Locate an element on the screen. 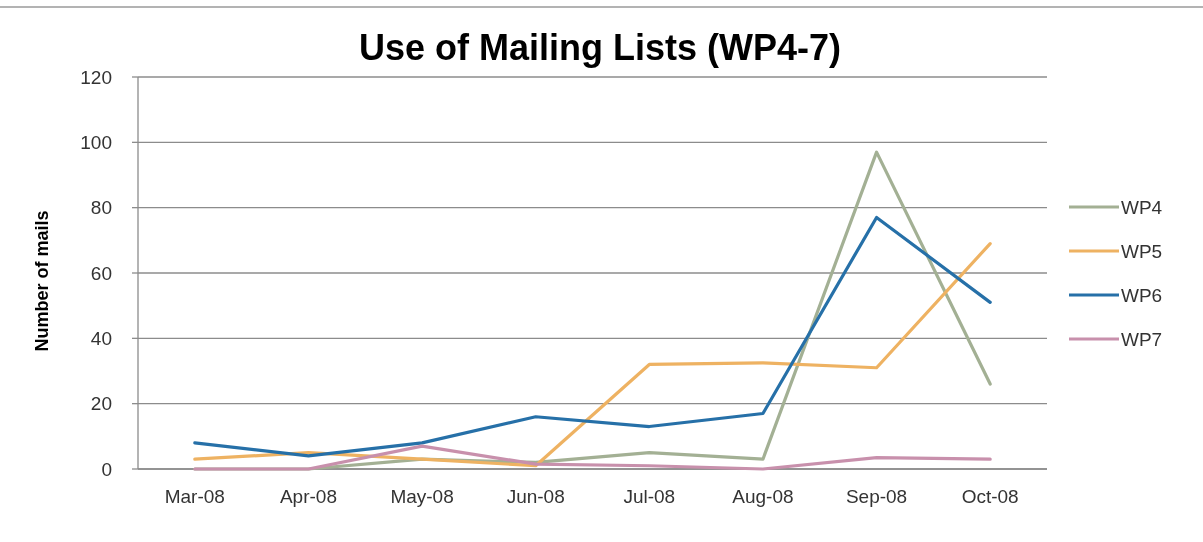  legend-label: WP7 is located at coordinates (1142, 339).